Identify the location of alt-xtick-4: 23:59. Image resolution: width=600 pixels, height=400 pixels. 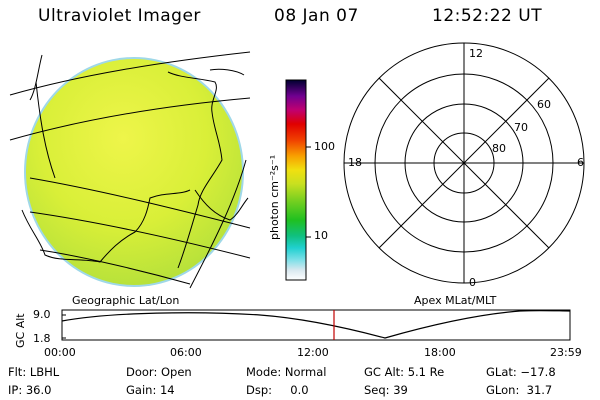
(566, 352).